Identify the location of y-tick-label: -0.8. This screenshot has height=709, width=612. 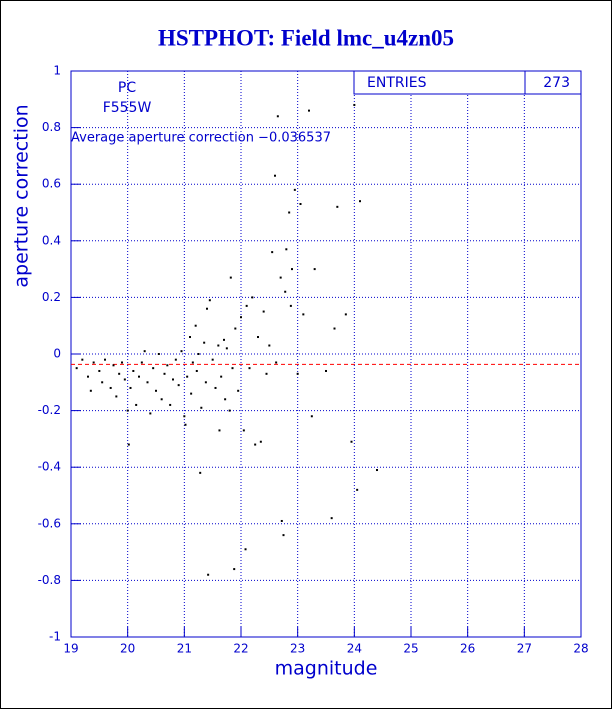
(49, 580).